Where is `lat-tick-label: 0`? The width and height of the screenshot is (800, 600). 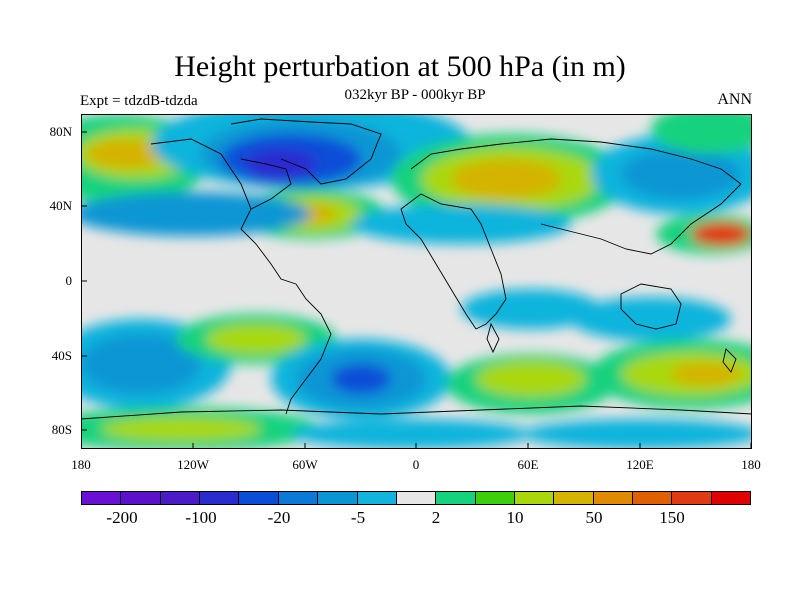 lat-tick-label: 0 is located at coordinates (69, 280).